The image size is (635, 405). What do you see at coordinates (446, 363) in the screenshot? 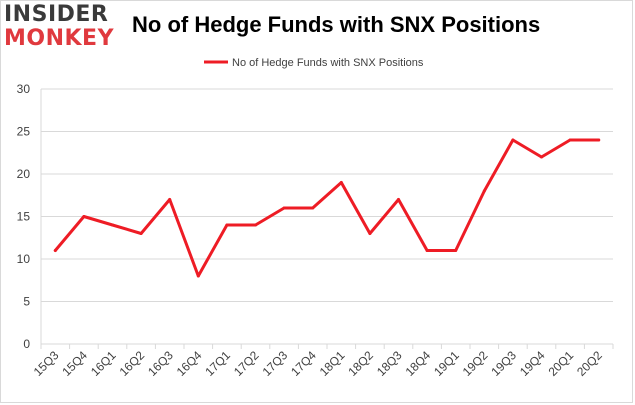
I see `x-tick-label: 19Q1` at bounding box center [446, 363].